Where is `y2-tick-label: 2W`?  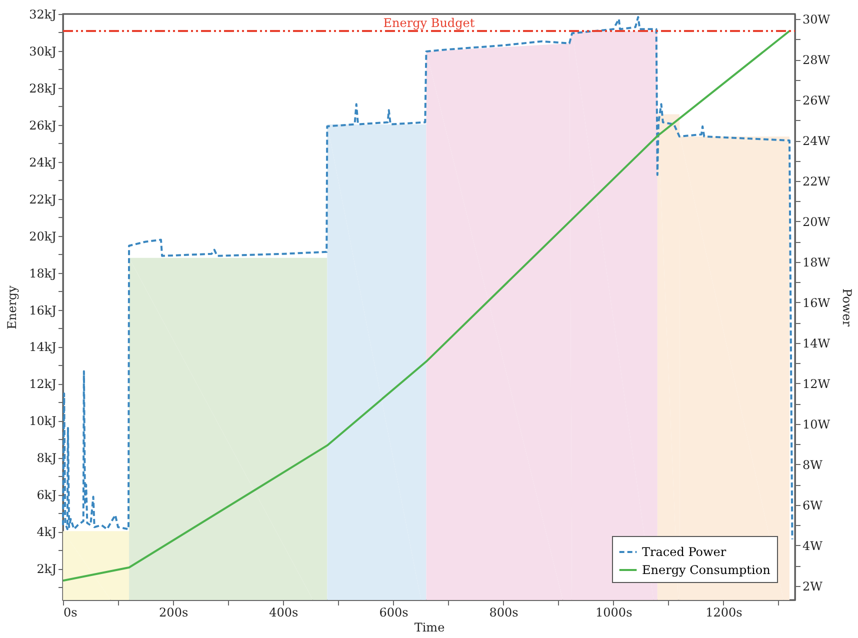
y2-tick-label: 2W is located at coordinates (813, 586).